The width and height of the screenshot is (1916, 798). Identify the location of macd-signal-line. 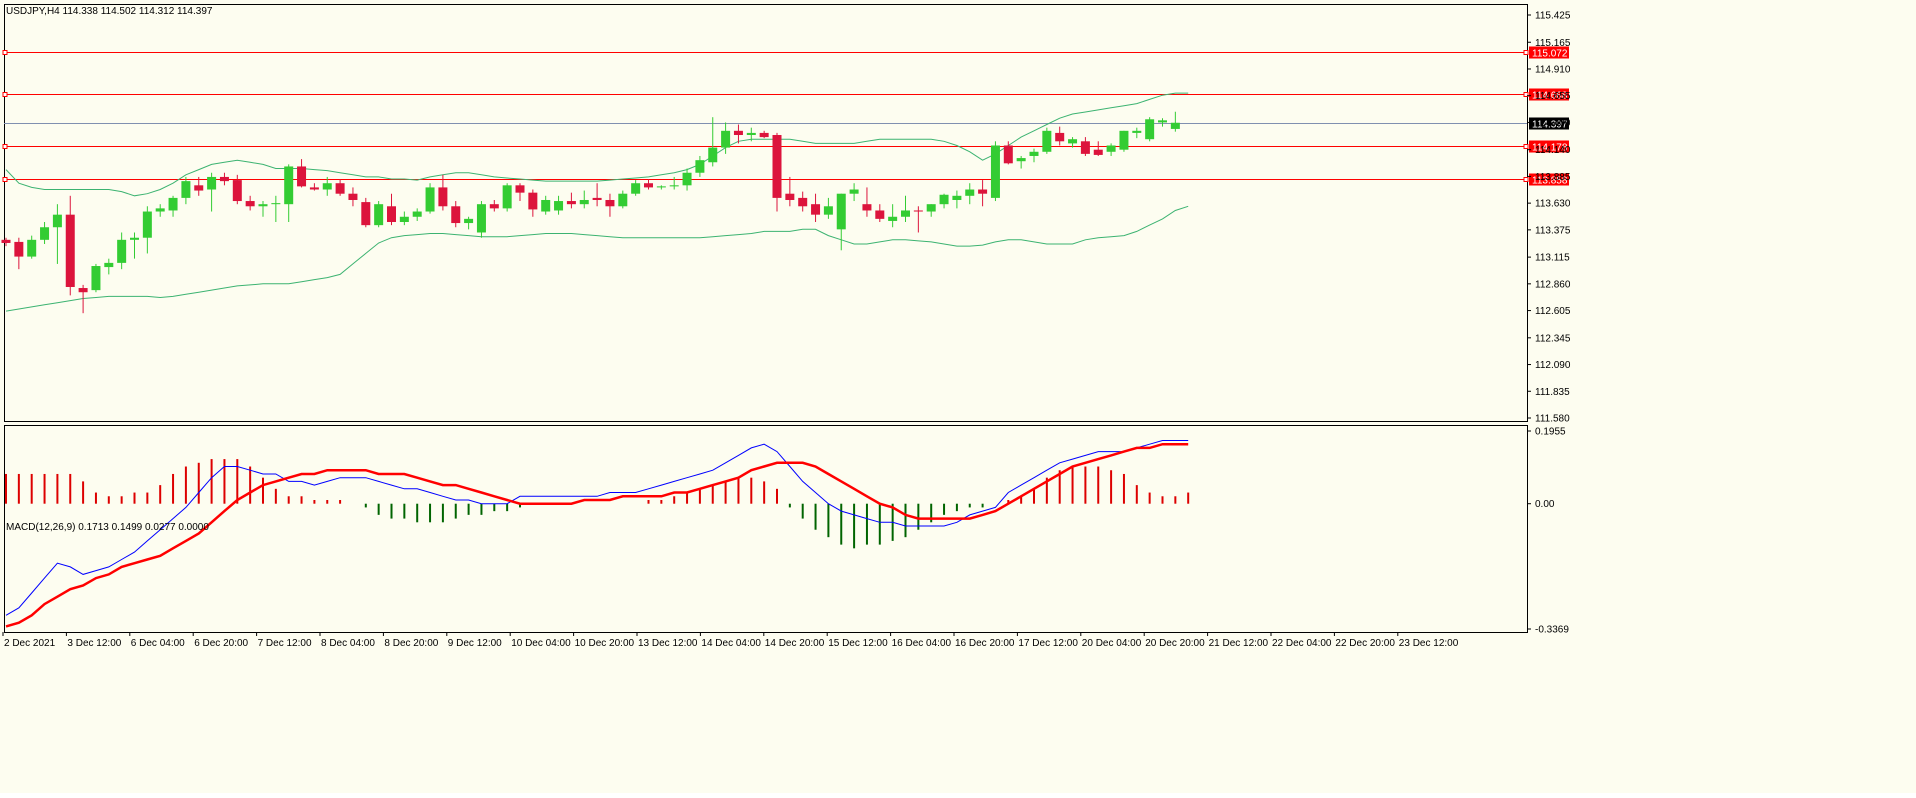
(597, 535).